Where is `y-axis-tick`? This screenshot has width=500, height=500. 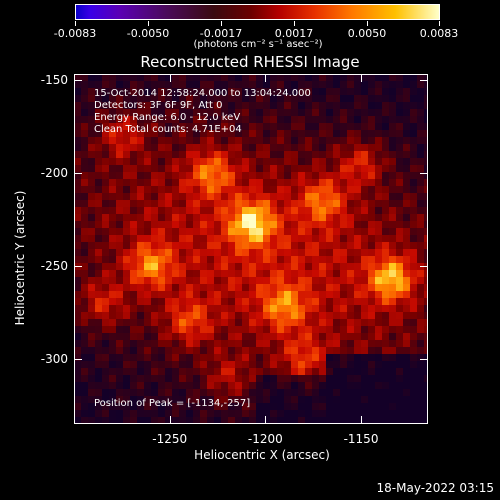
y-axis-tick is located at coordinates (424, 359).